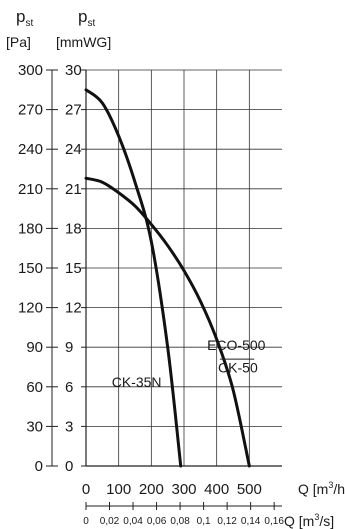  Describe the element at coordinates (73, 228) in the screenshot. I see `right-tick-label: 18` at that location.